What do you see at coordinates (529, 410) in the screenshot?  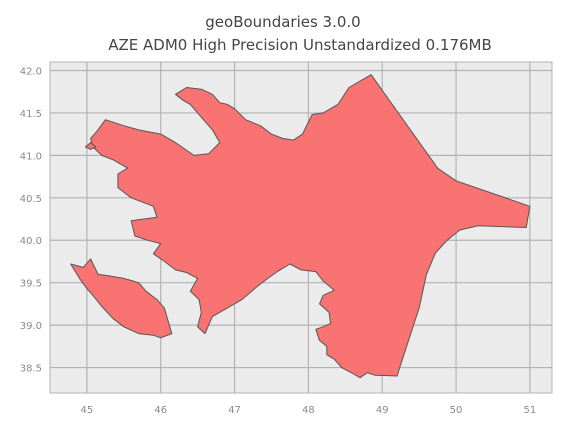 I see `x-tick-label: 51` at bounding box center [529, 410].